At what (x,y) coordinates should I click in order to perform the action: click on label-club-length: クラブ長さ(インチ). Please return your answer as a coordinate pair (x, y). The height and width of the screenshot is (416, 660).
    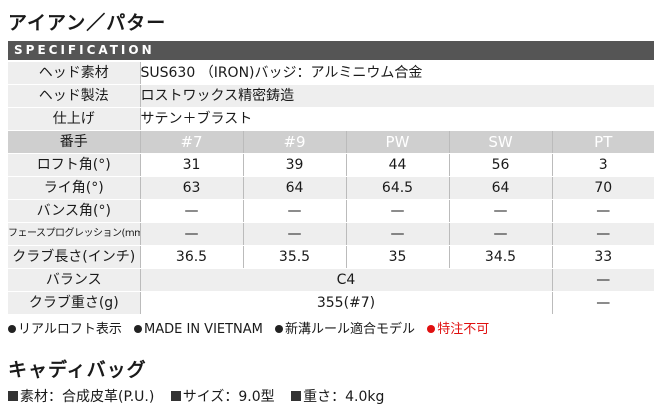
    Looking at the image, I should click on (74, 257).